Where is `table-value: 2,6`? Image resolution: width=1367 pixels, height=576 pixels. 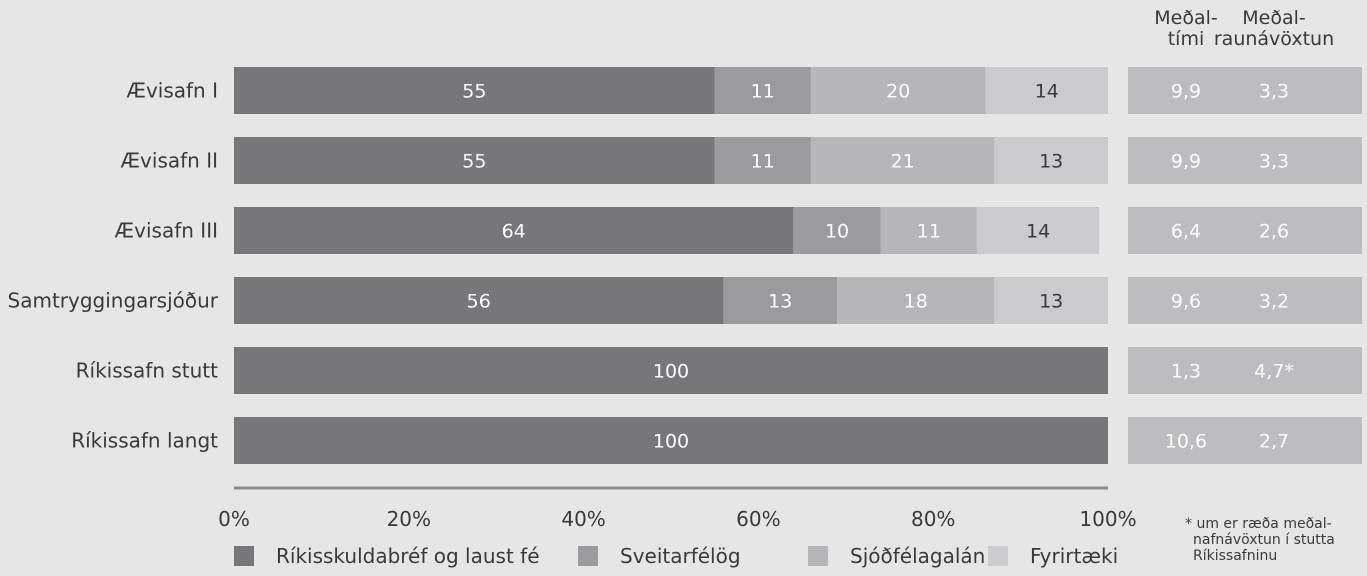
table-value: 2,6 is located at coordinates (1274, 232).